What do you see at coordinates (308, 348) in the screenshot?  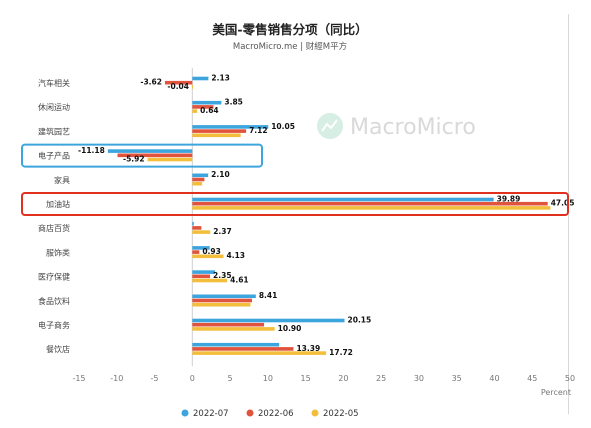 I see `data-label: 13.39` at bounding box center [308, 348].